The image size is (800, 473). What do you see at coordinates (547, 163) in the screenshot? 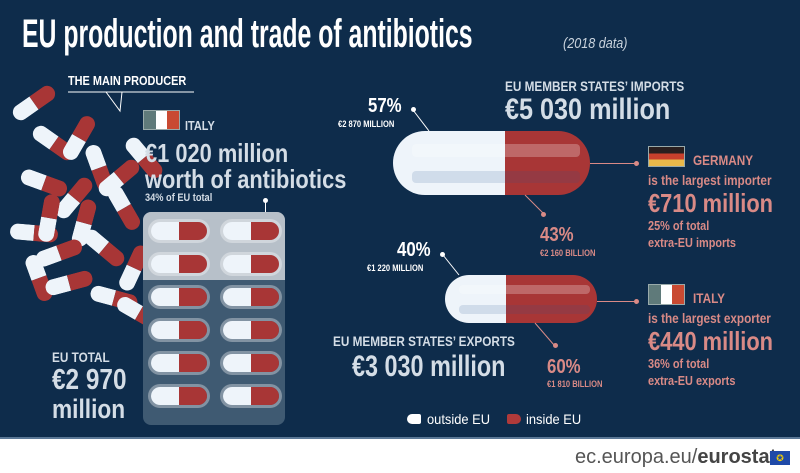
I see `imports-inside-segment` at bounding box center [547, 163].